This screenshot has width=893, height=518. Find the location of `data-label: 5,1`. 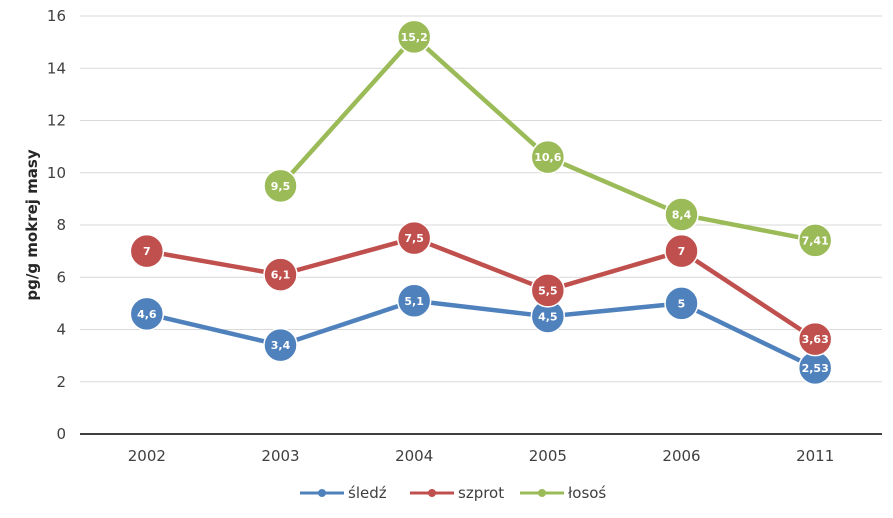

data-label: 5,1 is located at coordinates (414, 301).